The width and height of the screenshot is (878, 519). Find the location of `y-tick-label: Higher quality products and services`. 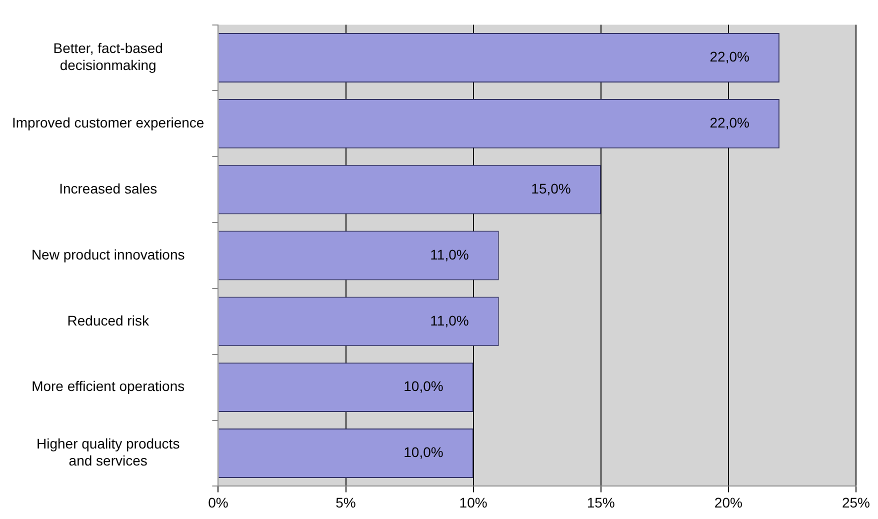

y-tick-label: Higher quality products and services is located at coordinates (108, 452).